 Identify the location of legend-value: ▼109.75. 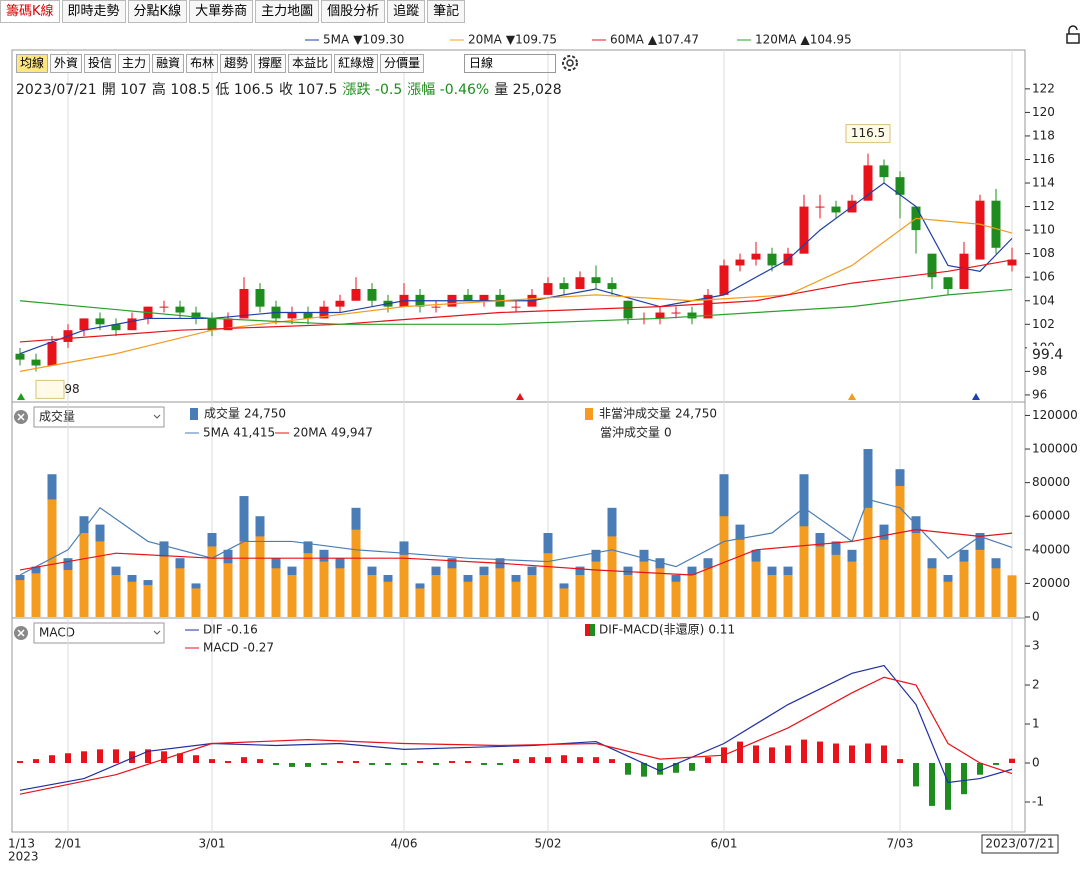
(531, 40).